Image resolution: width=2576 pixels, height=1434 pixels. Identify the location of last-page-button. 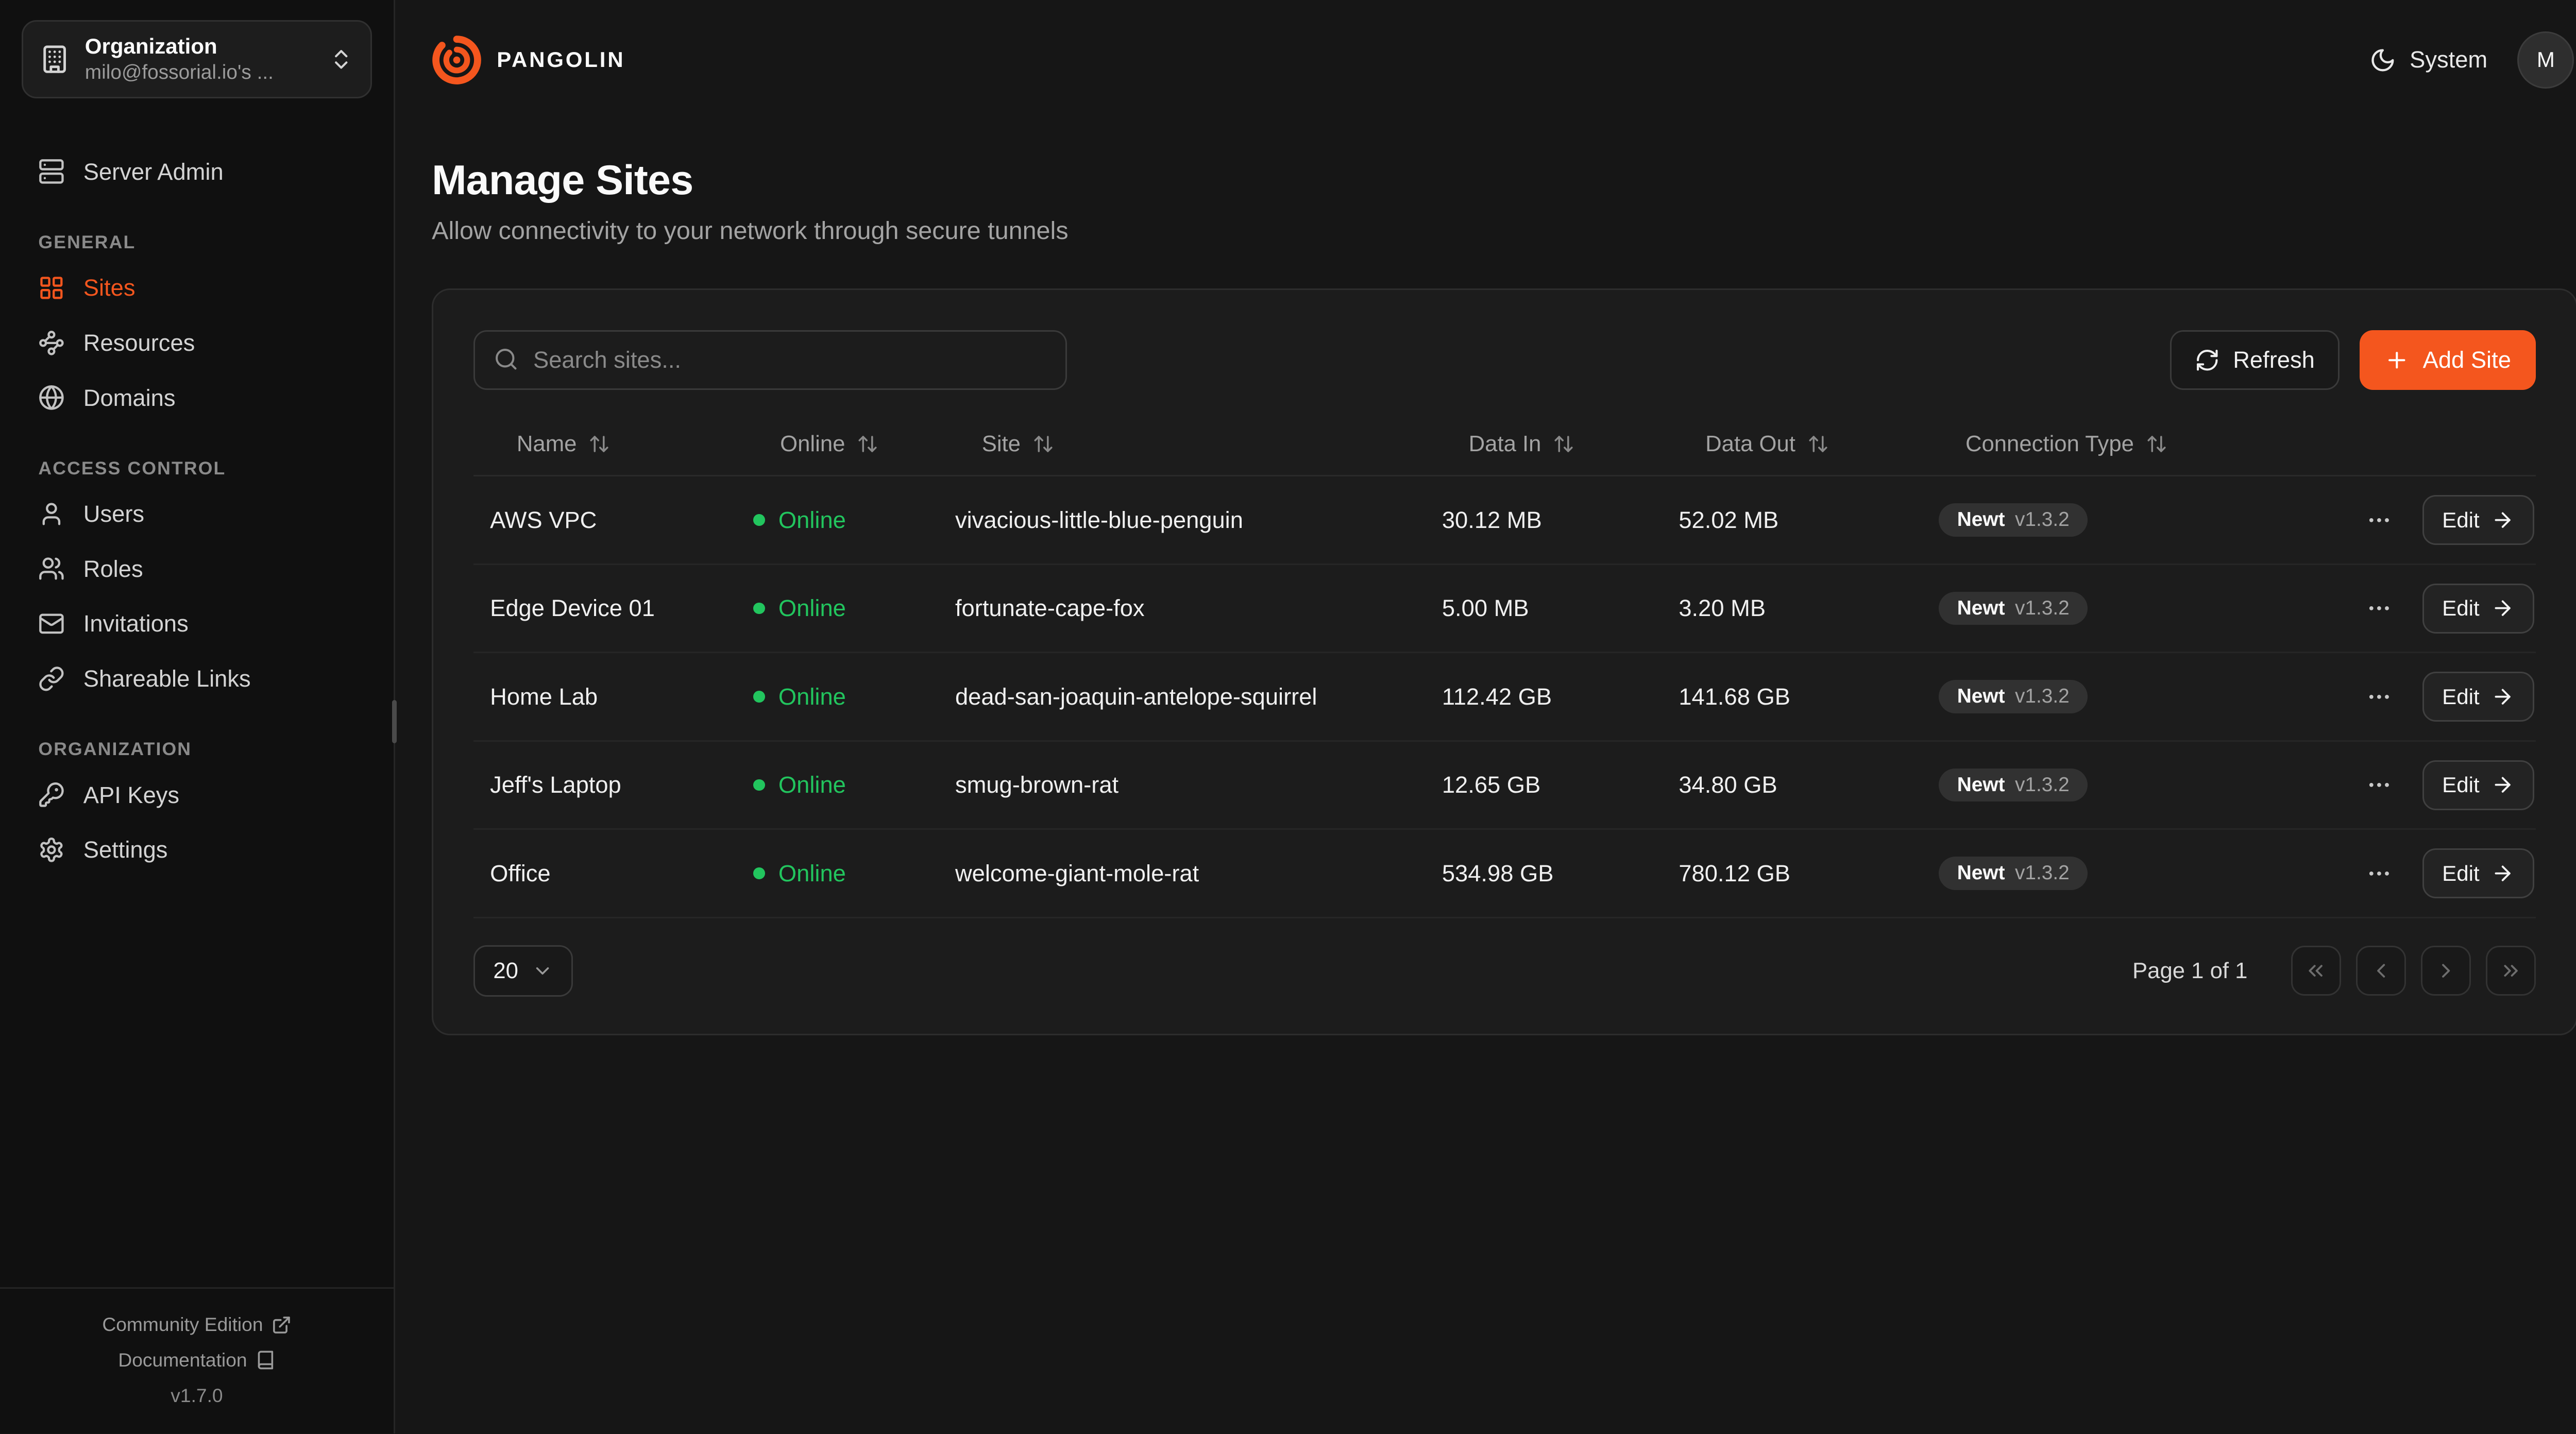
(2511, 971).